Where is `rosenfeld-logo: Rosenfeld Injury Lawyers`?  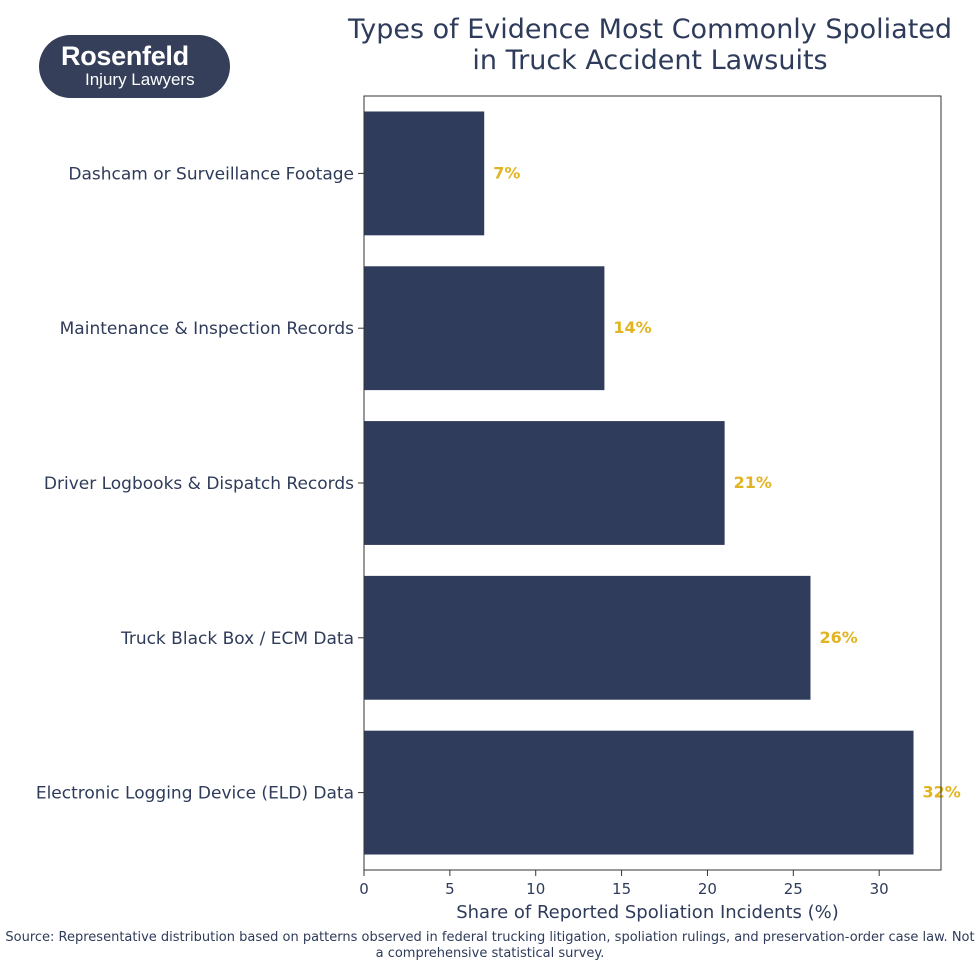 rosenfeld-logo: Rosenfeld Injury Lawyers is located at coordinates (134, 66).